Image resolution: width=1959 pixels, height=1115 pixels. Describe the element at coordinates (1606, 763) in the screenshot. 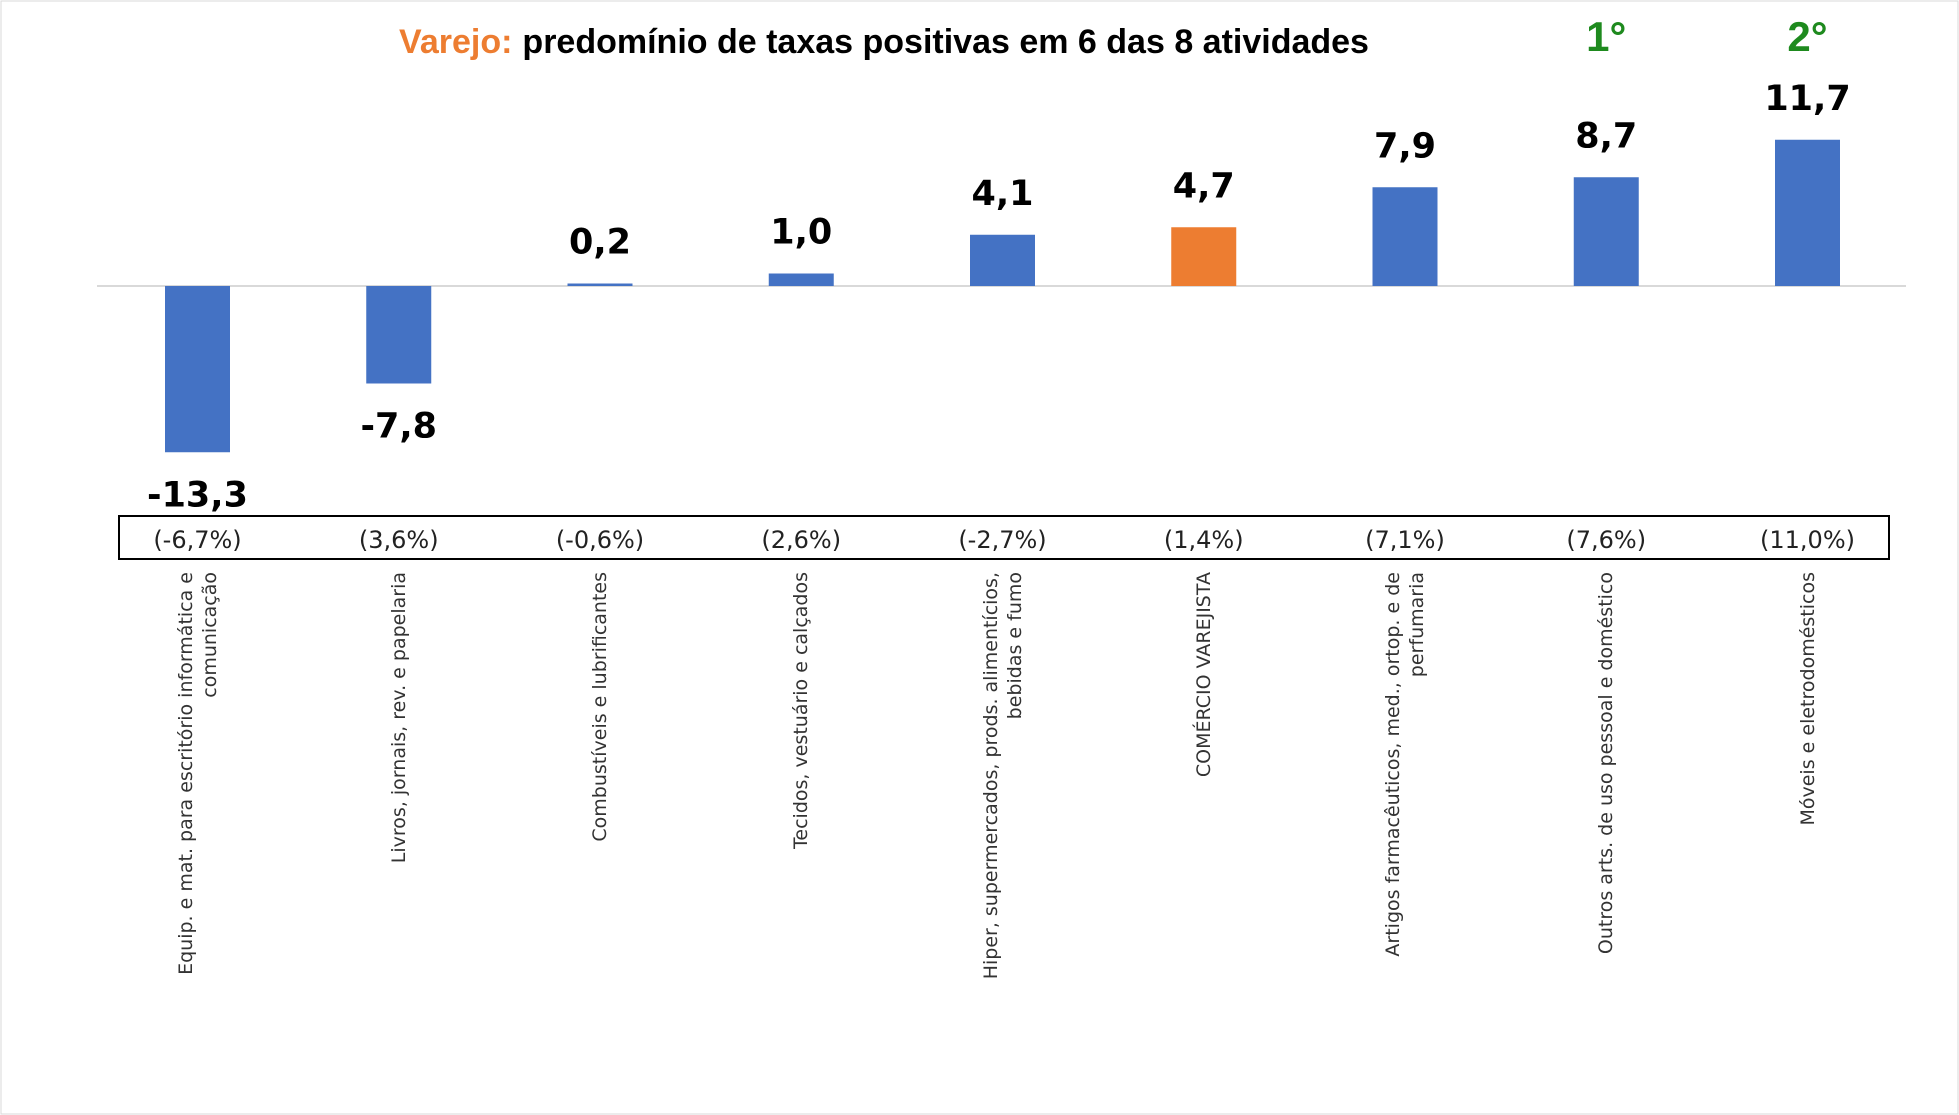

I see `category-label: Outros arts. de uso pessoal e doméstico` at that location.